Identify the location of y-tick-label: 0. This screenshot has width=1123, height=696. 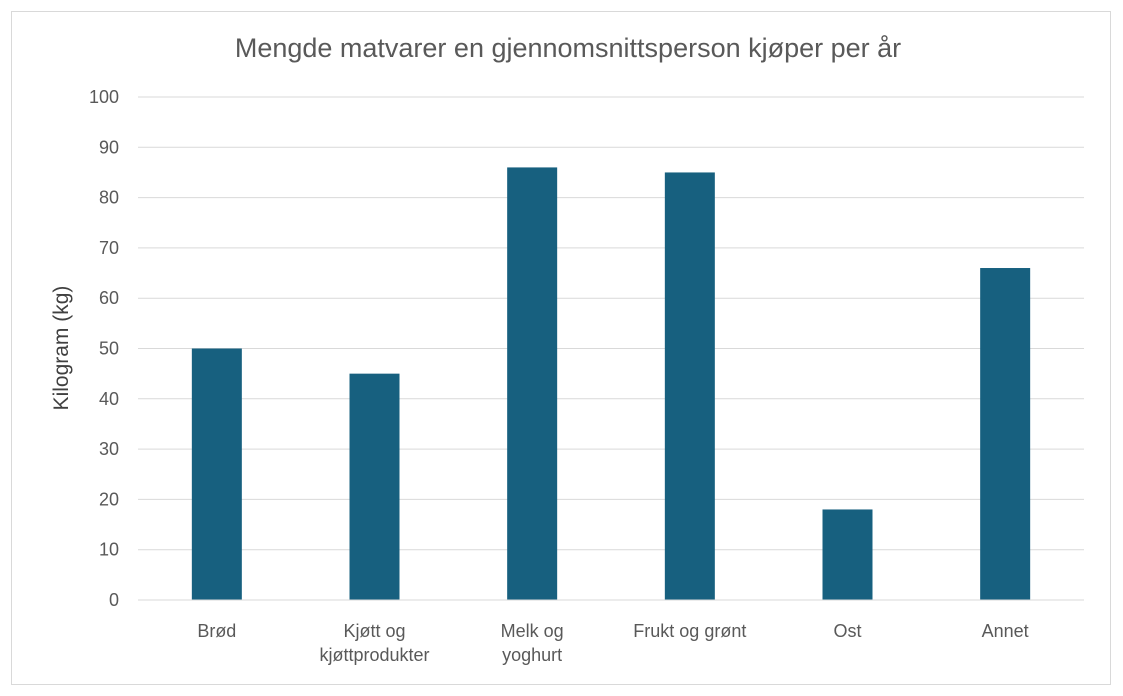
(114, 600).